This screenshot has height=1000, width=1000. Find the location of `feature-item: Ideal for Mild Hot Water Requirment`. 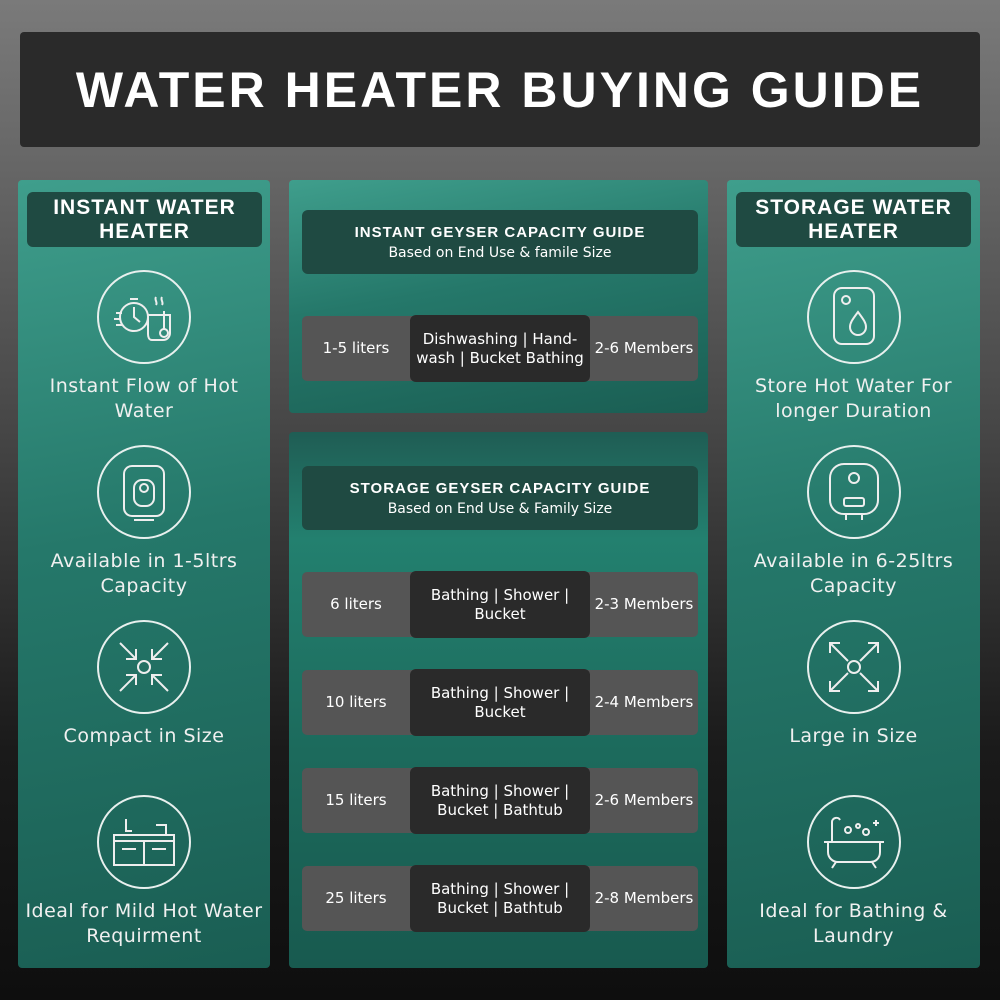

feature-item: Ideal for Mild Hot Water Requirment is located at coordinates (144, 872).